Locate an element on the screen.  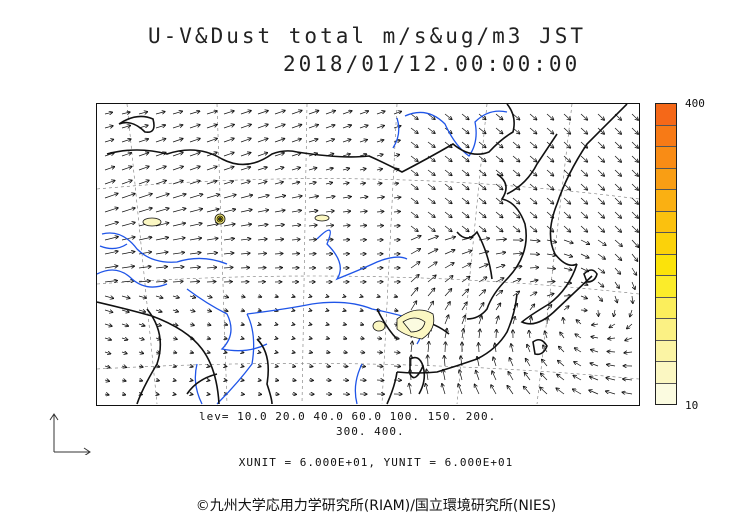
dust-contours is located at coordinates (288, 276).